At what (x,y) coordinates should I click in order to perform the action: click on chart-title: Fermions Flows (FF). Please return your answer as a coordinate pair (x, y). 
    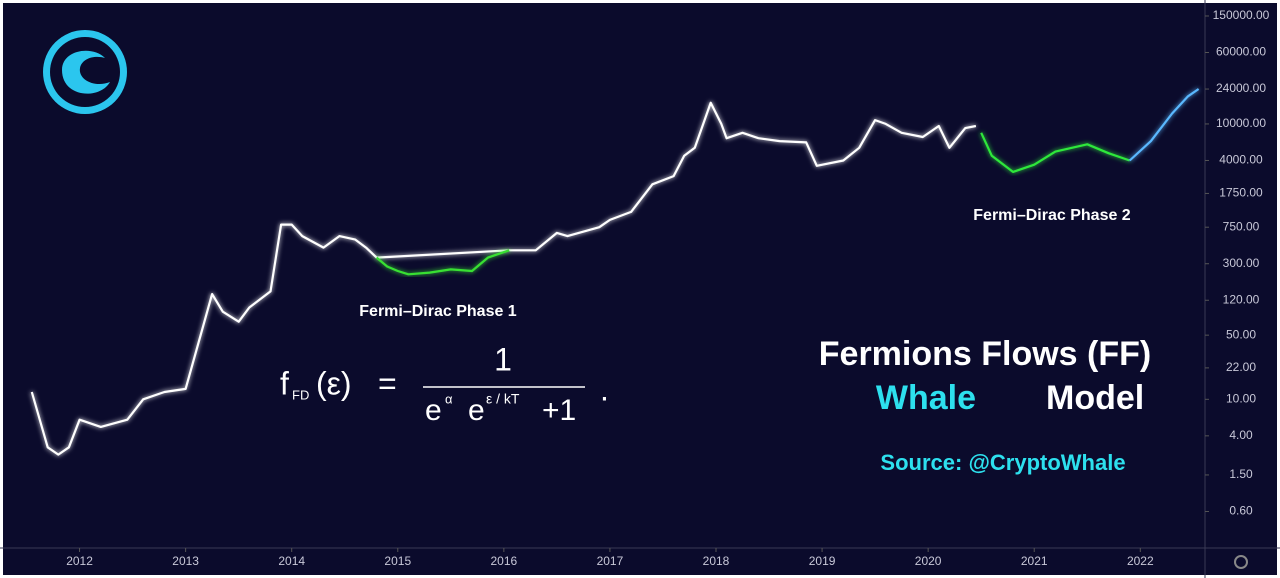
    Looking at the image, I should click on (985, 354).